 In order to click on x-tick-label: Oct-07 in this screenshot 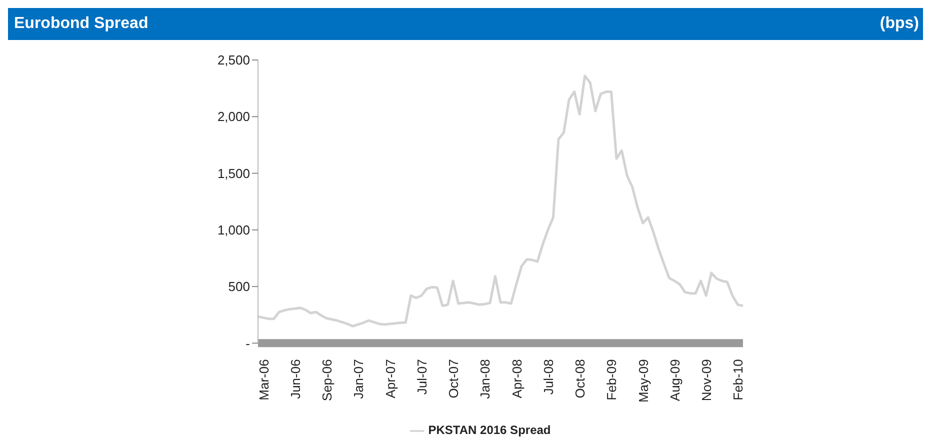, I will do `click(454, 378)`.